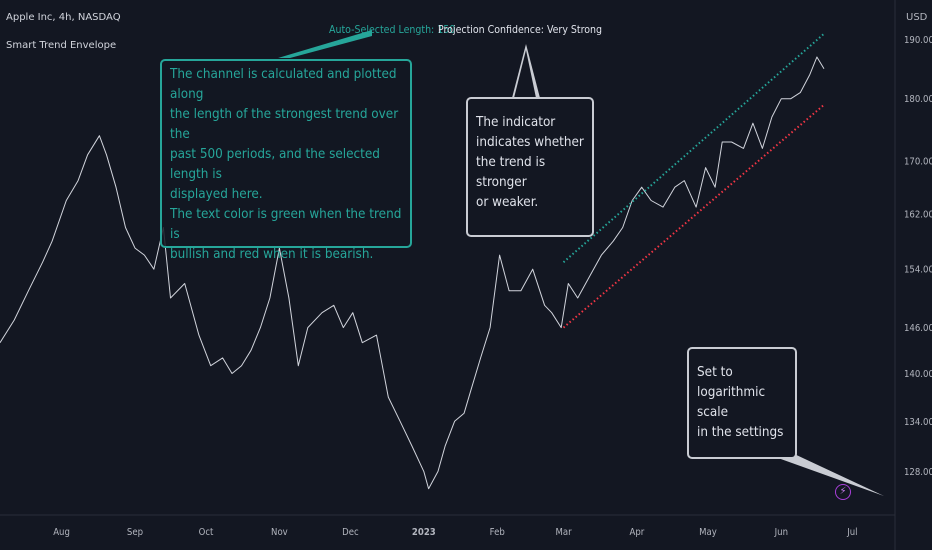 Image resolution: width=932 pixels, height=550 pixels. I want to click on trend-note-line: indicates whether, so click(530, 142).